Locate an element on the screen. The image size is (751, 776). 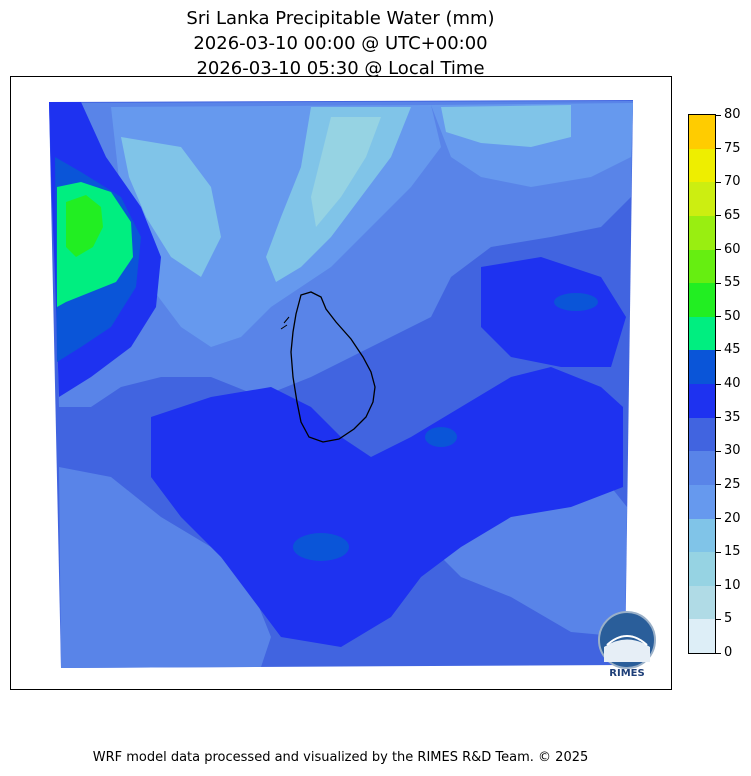
rimes-logo: RIMES is located at coordinates (627, 645).